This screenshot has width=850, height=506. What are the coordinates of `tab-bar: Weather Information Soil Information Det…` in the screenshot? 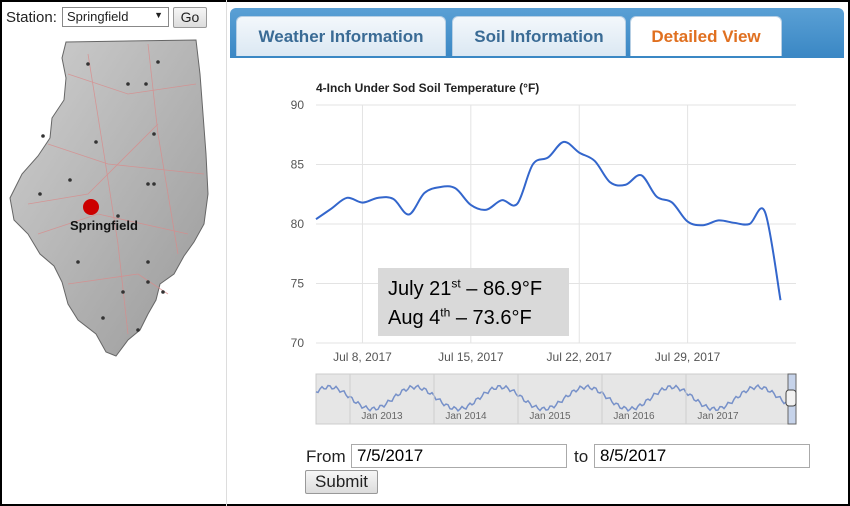 It's located at (537, 33).